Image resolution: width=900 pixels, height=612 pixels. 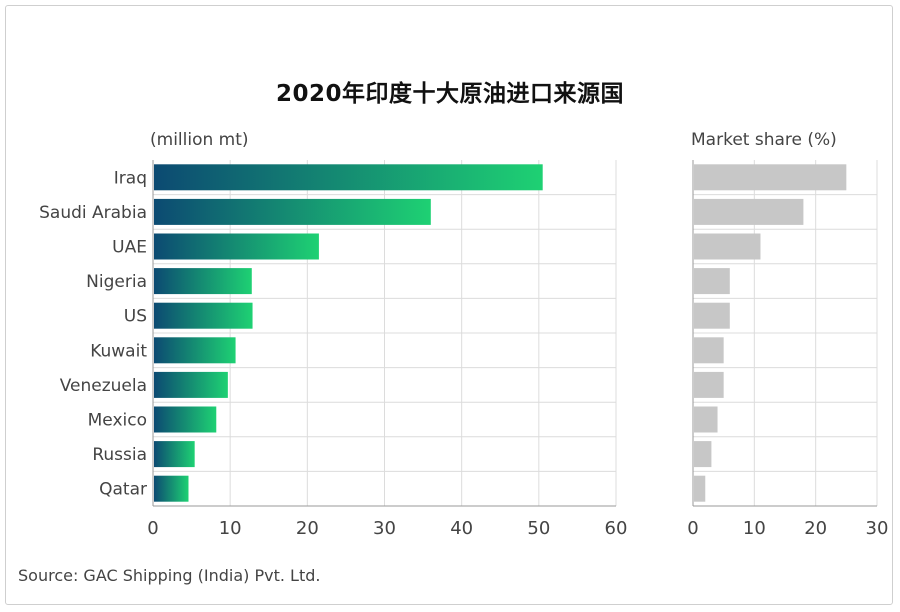 I want to click on category-label: Kuwait, so click(x=118, y=351).